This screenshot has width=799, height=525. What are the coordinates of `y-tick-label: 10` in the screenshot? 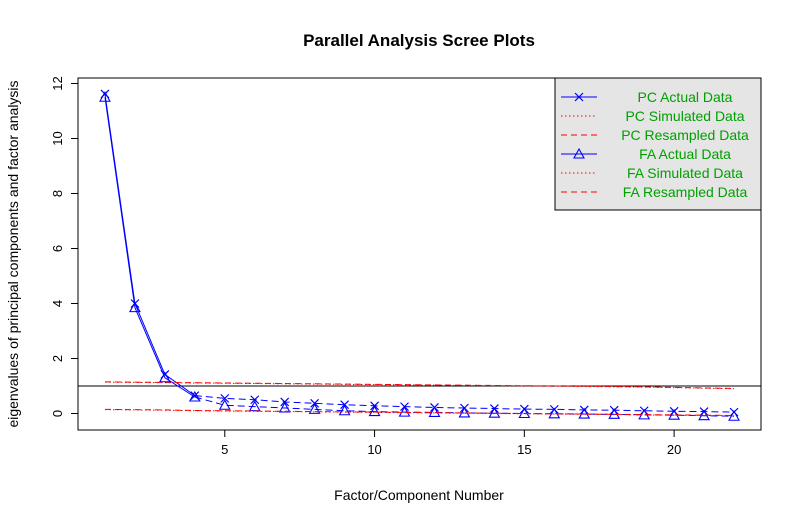 It's located at (57, 138).